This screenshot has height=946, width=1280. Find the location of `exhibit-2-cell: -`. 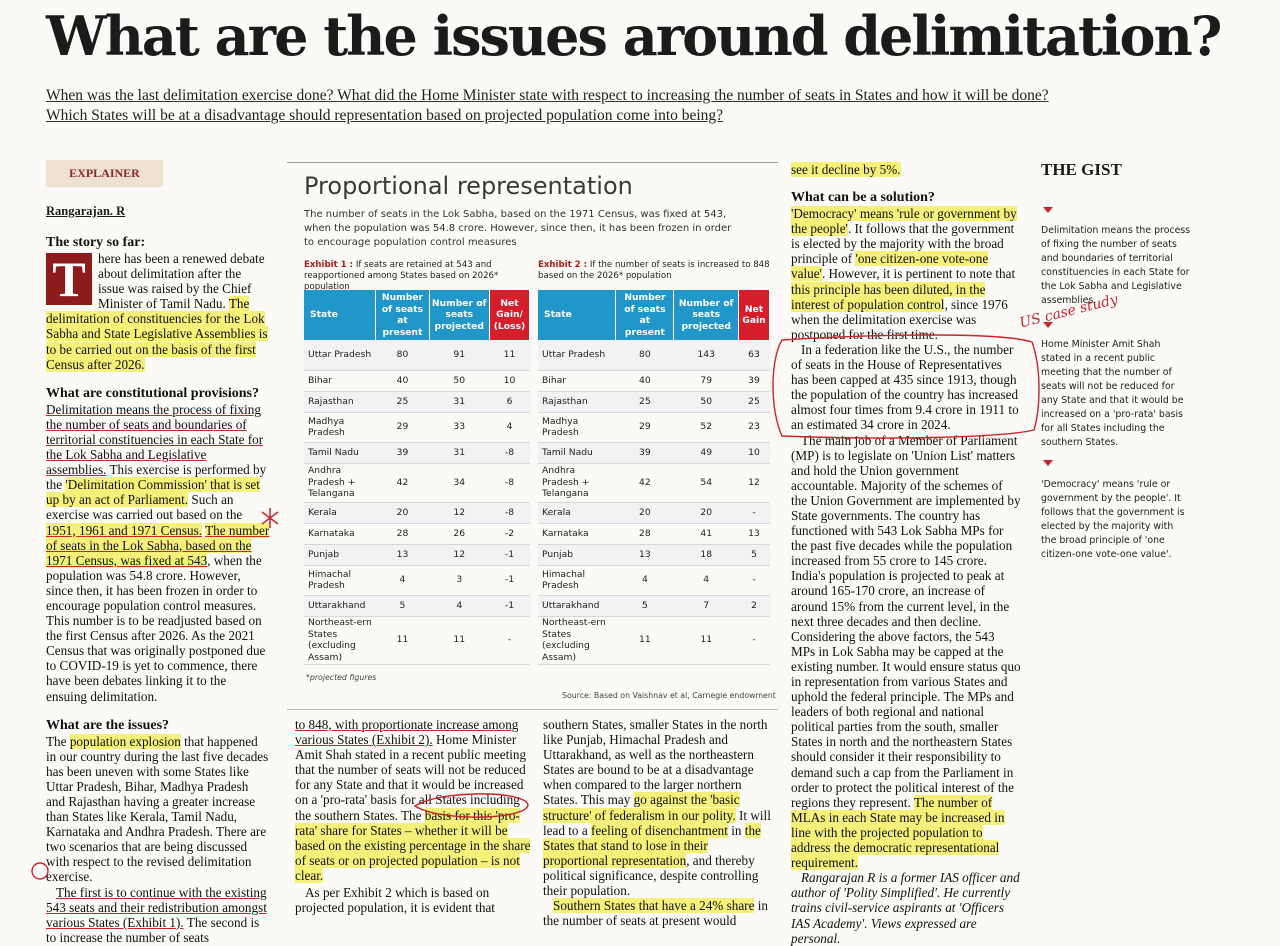

exhibit-2-cell: - is located at coordinates (754, 580).